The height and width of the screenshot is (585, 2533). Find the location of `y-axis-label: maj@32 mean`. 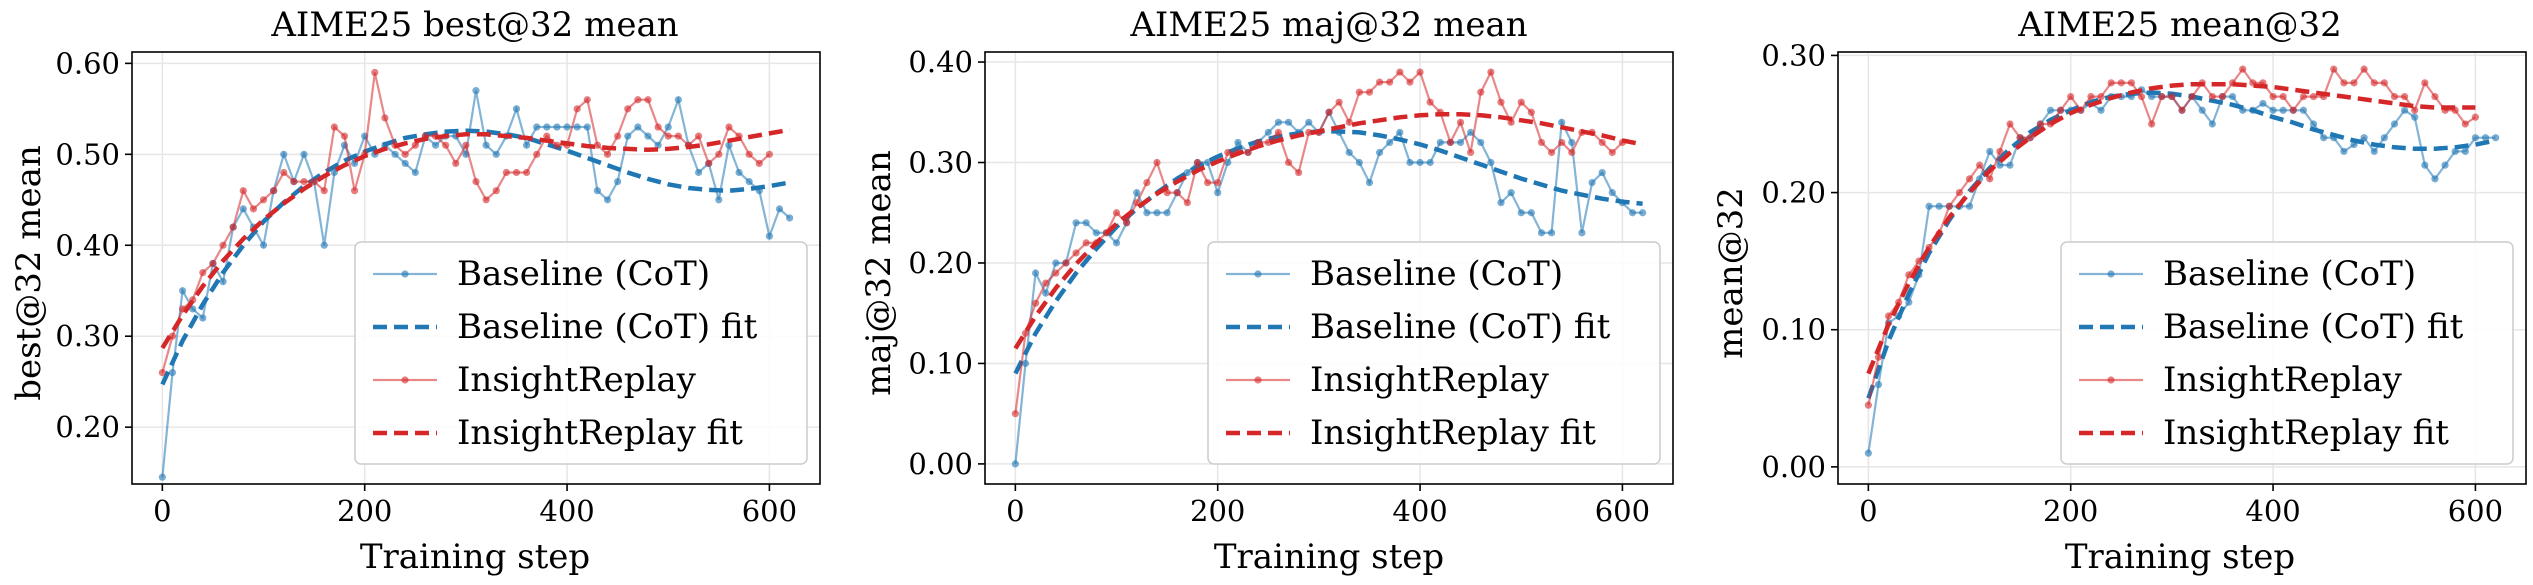

y-axis-label: maj@32 mean is located at coordinates (879, 273).